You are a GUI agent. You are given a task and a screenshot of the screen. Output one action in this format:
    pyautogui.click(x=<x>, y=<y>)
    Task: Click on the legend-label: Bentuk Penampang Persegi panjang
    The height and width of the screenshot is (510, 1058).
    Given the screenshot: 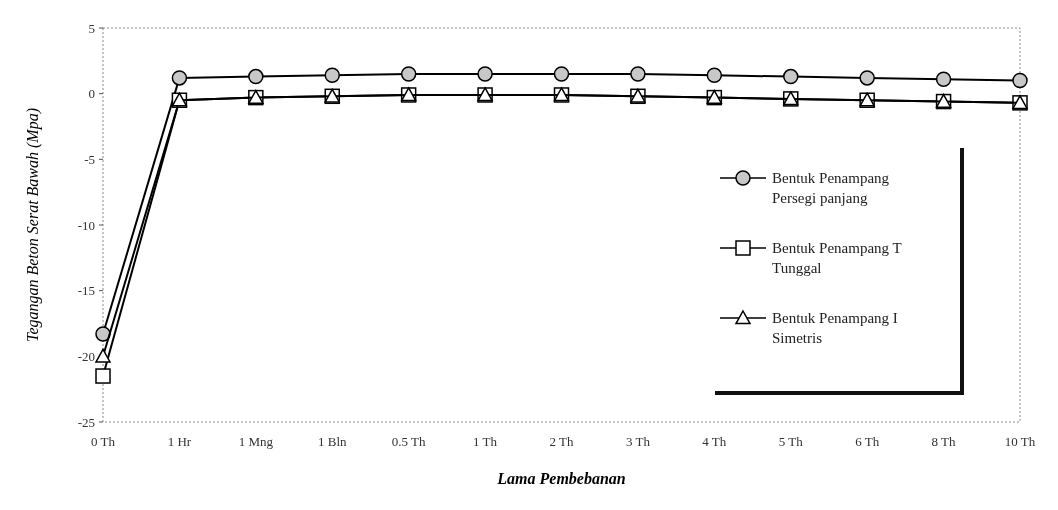 What is the action you would take?
    pyautogui.click(x=831, y=188)
    